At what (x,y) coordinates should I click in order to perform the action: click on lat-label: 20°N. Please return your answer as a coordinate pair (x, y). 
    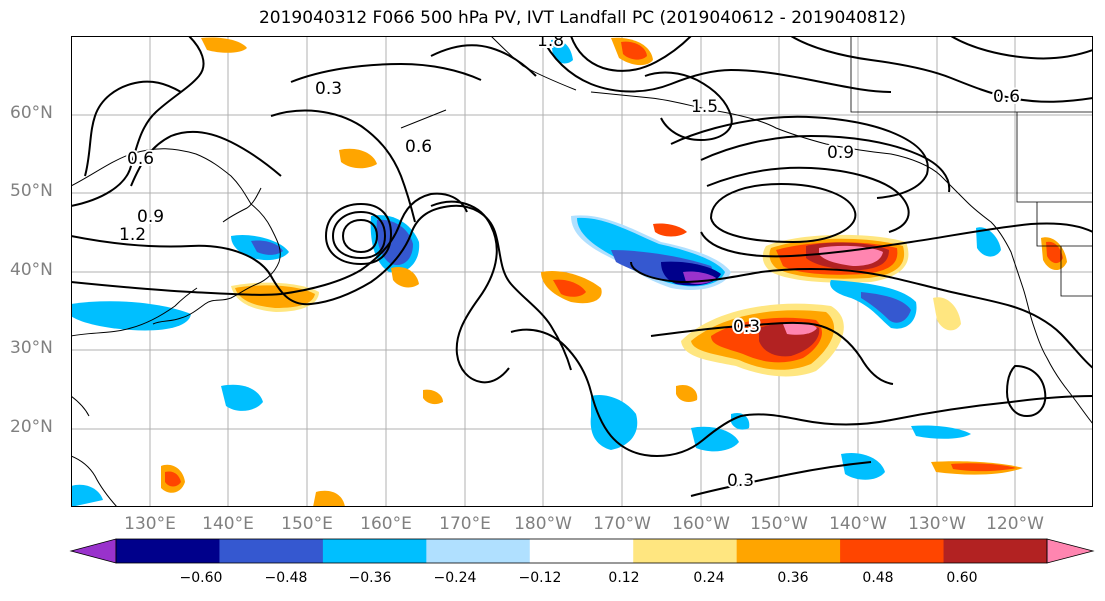
    Looking at the image, I should click on (31, 427).